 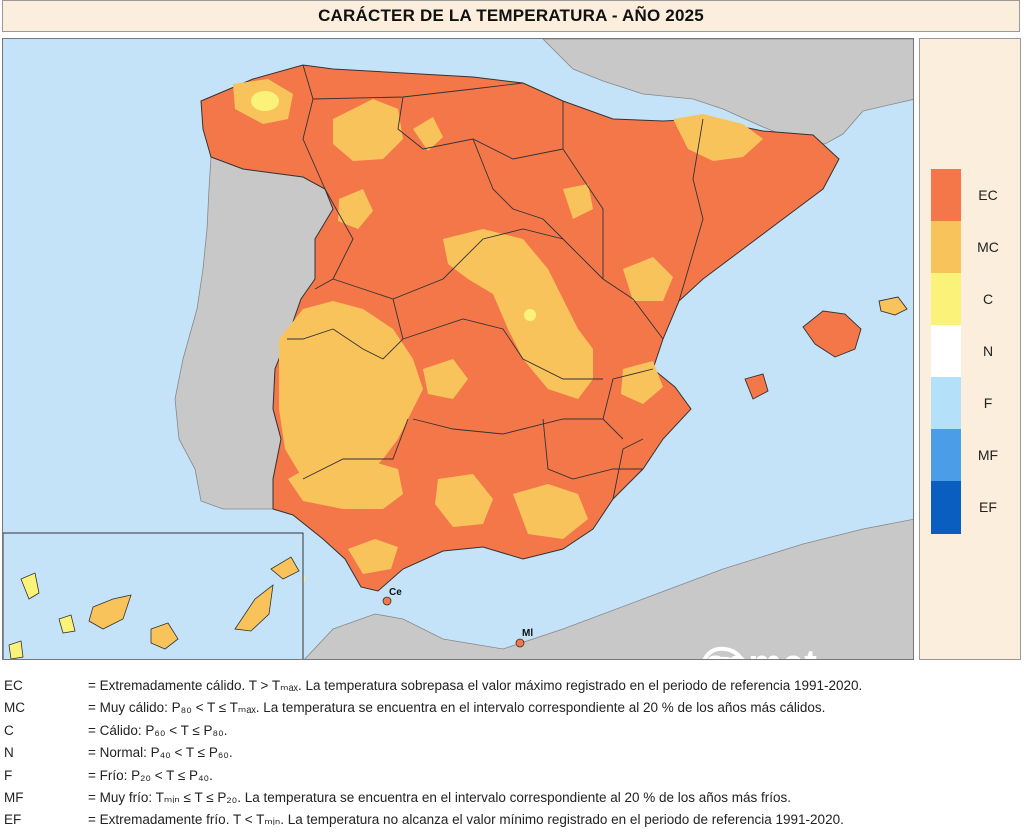 I want to click on melilla-label: Ml, so click(x=528, y=633).